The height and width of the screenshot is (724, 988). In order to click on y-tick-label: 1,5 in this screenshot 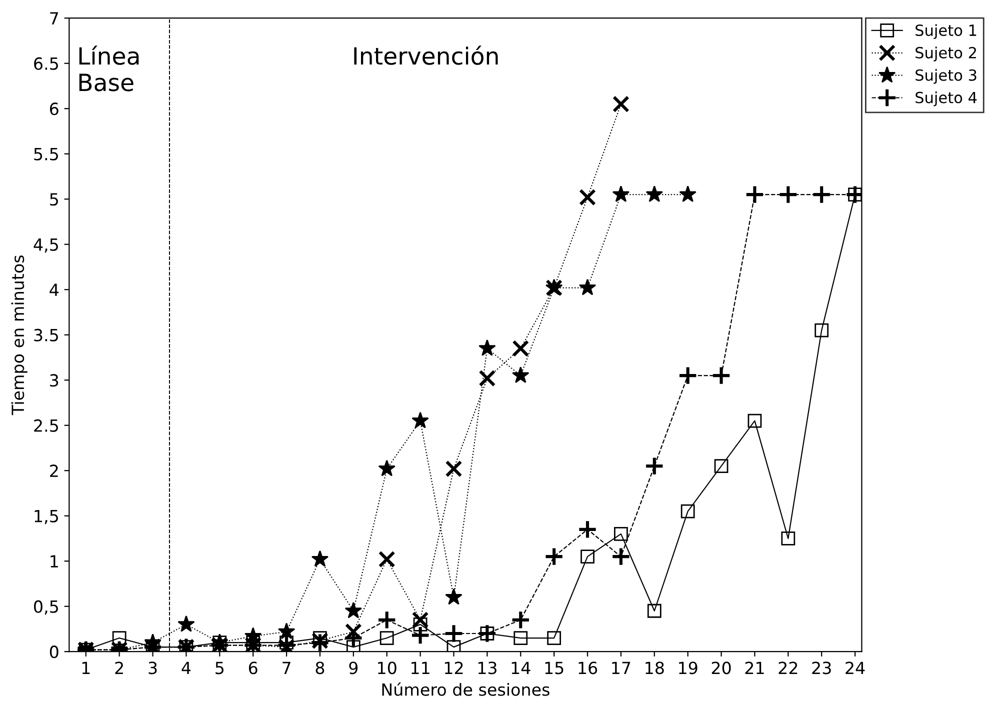, I will do `click(46, 517)`.